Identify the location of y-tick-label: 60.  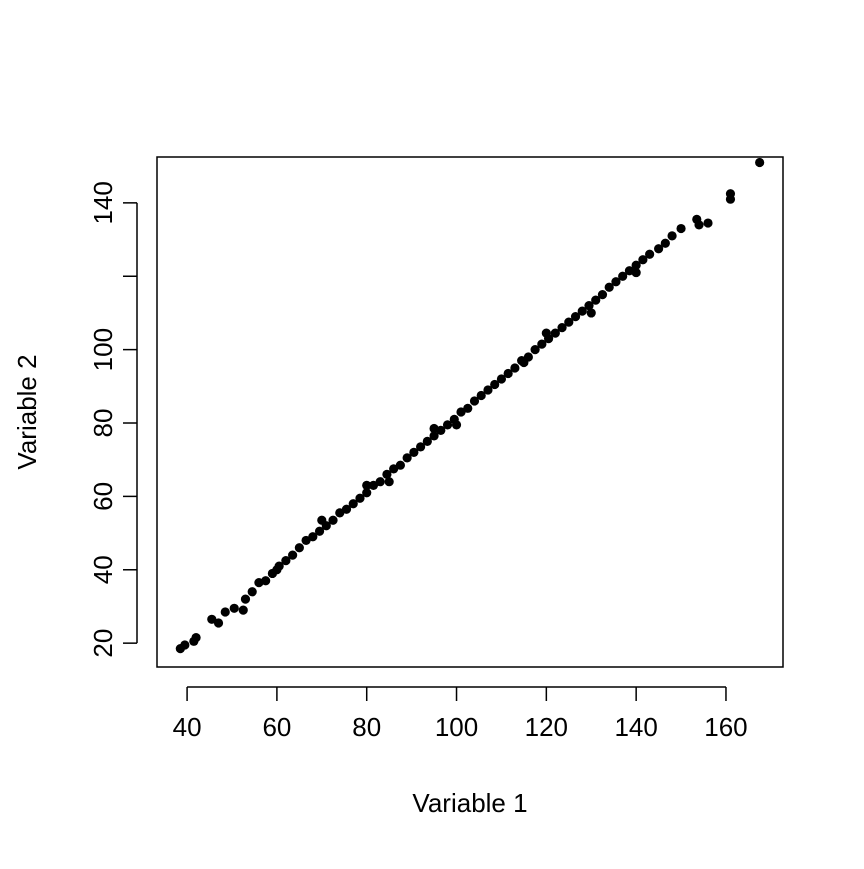
(103, 496).